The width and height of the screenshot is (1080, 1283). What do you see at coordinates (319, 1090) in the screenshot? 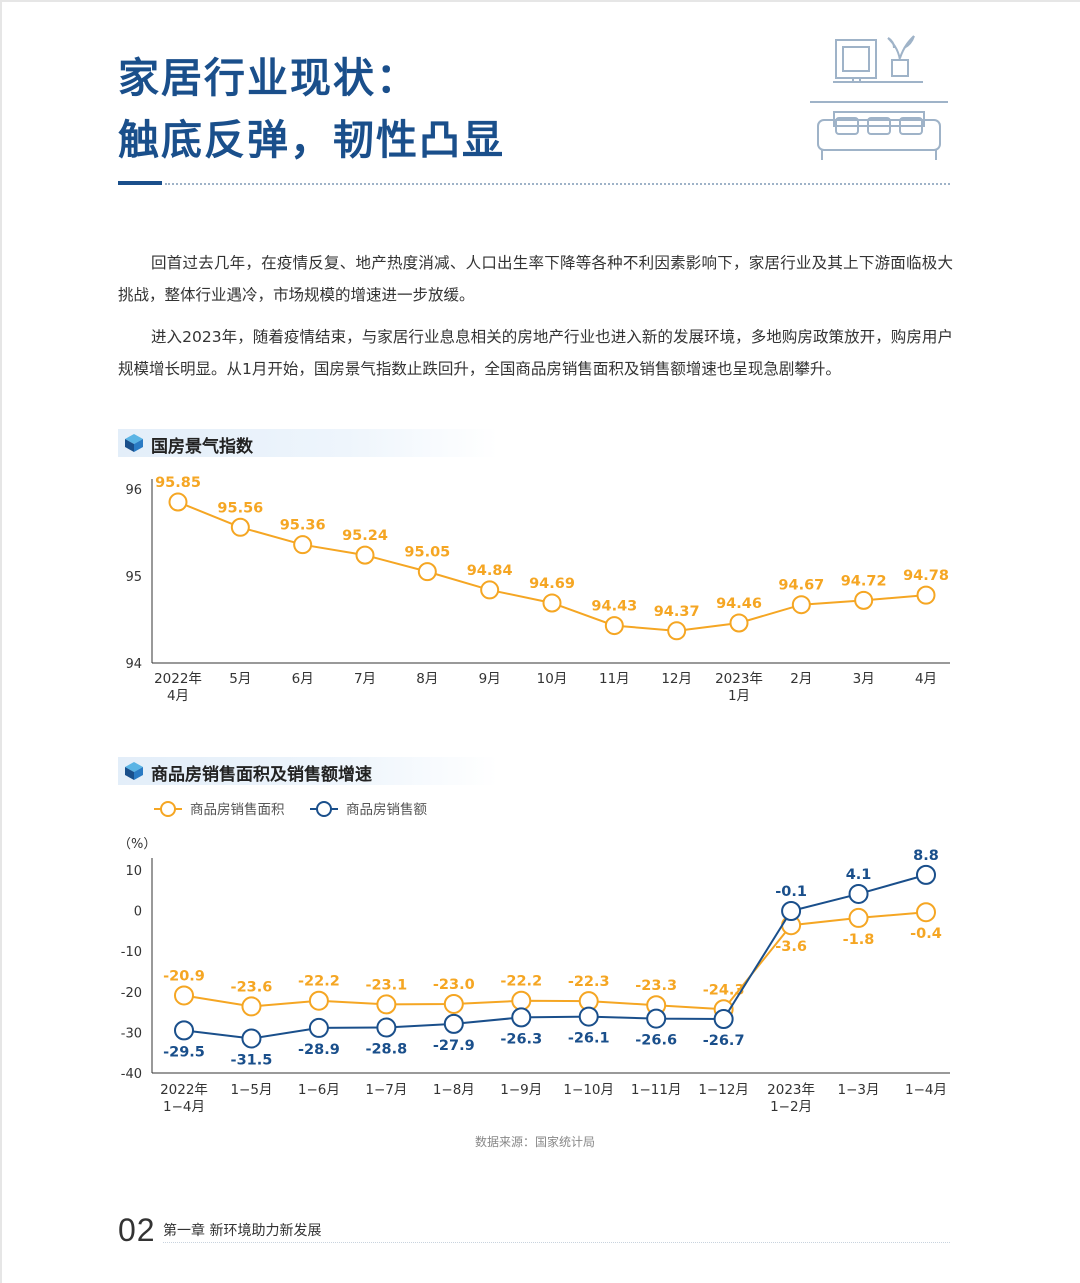
I see `x-tick-label: 1−6月` at bounding box center [319, 1090].